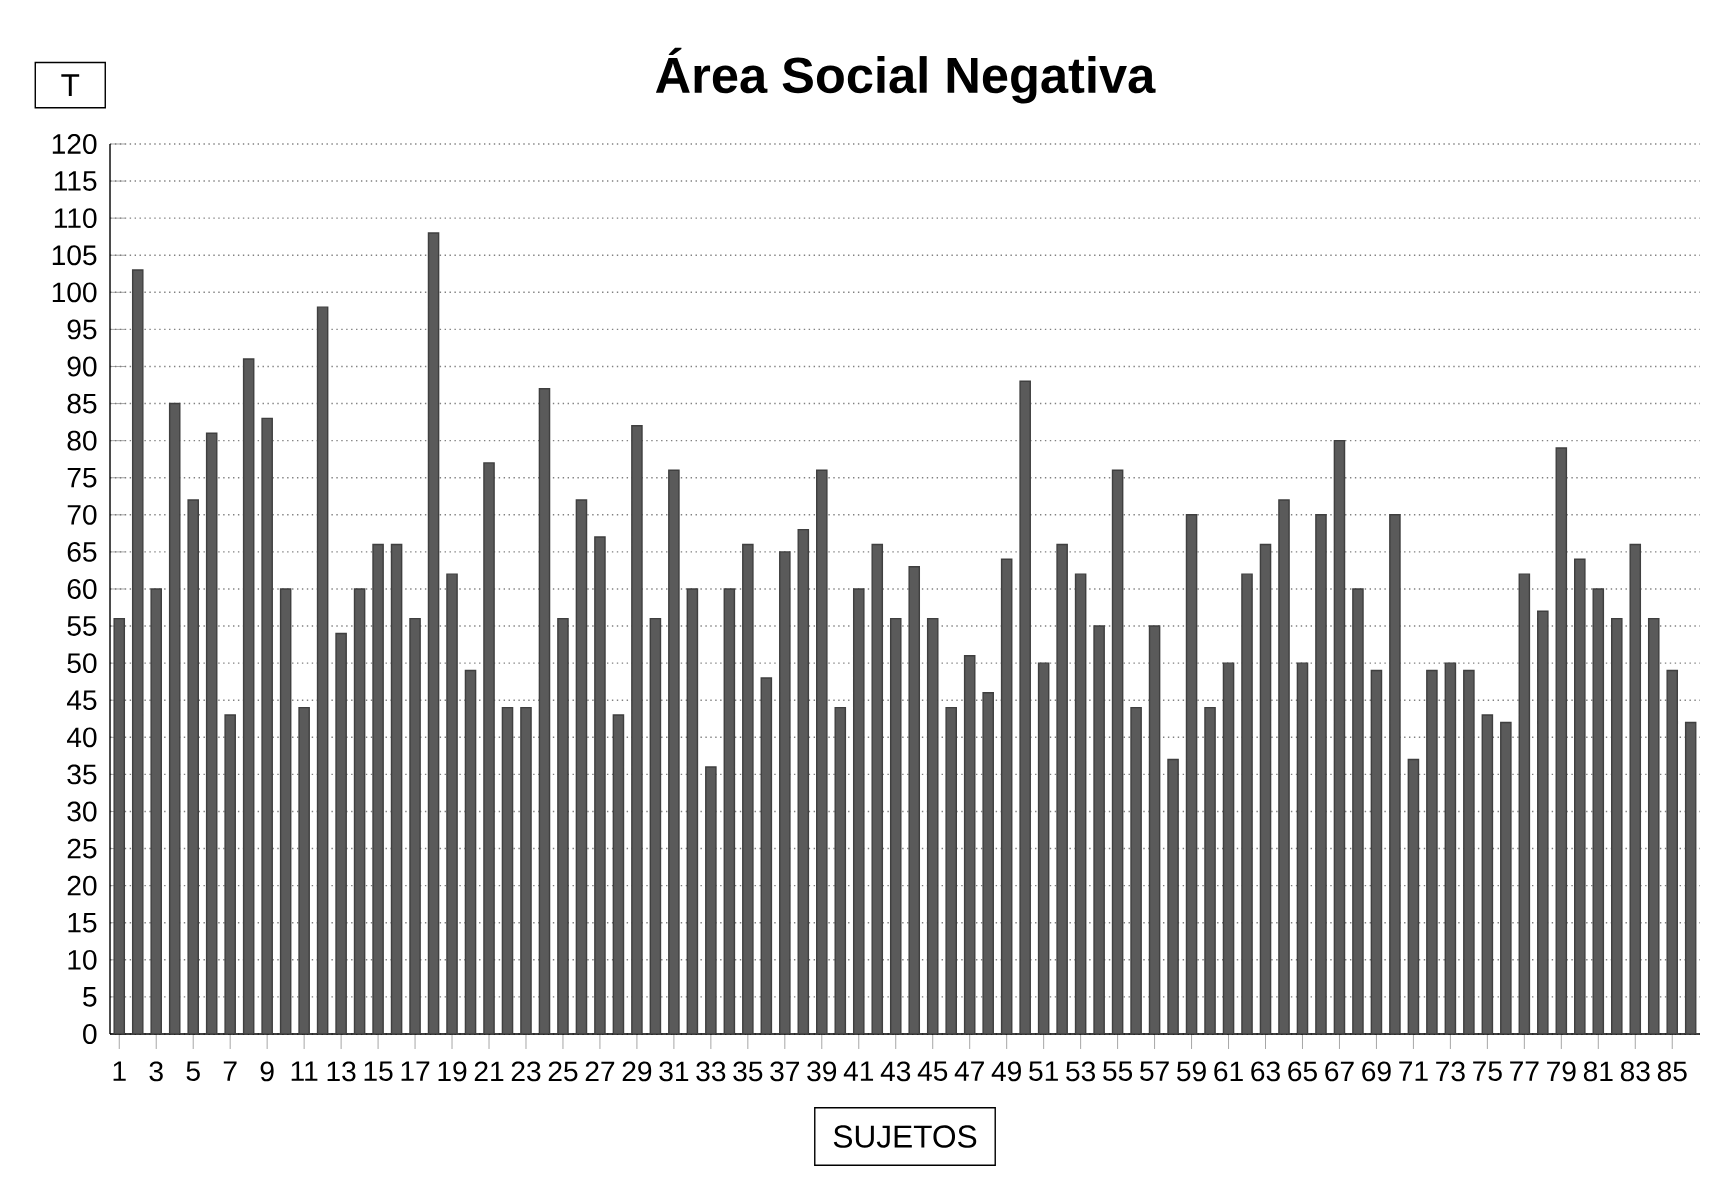 This screenshot has width=1715, height=1204. Describe the element at coordinates (563, 1071) in the screenshot. I see `x-tick-label: 25` at that location.